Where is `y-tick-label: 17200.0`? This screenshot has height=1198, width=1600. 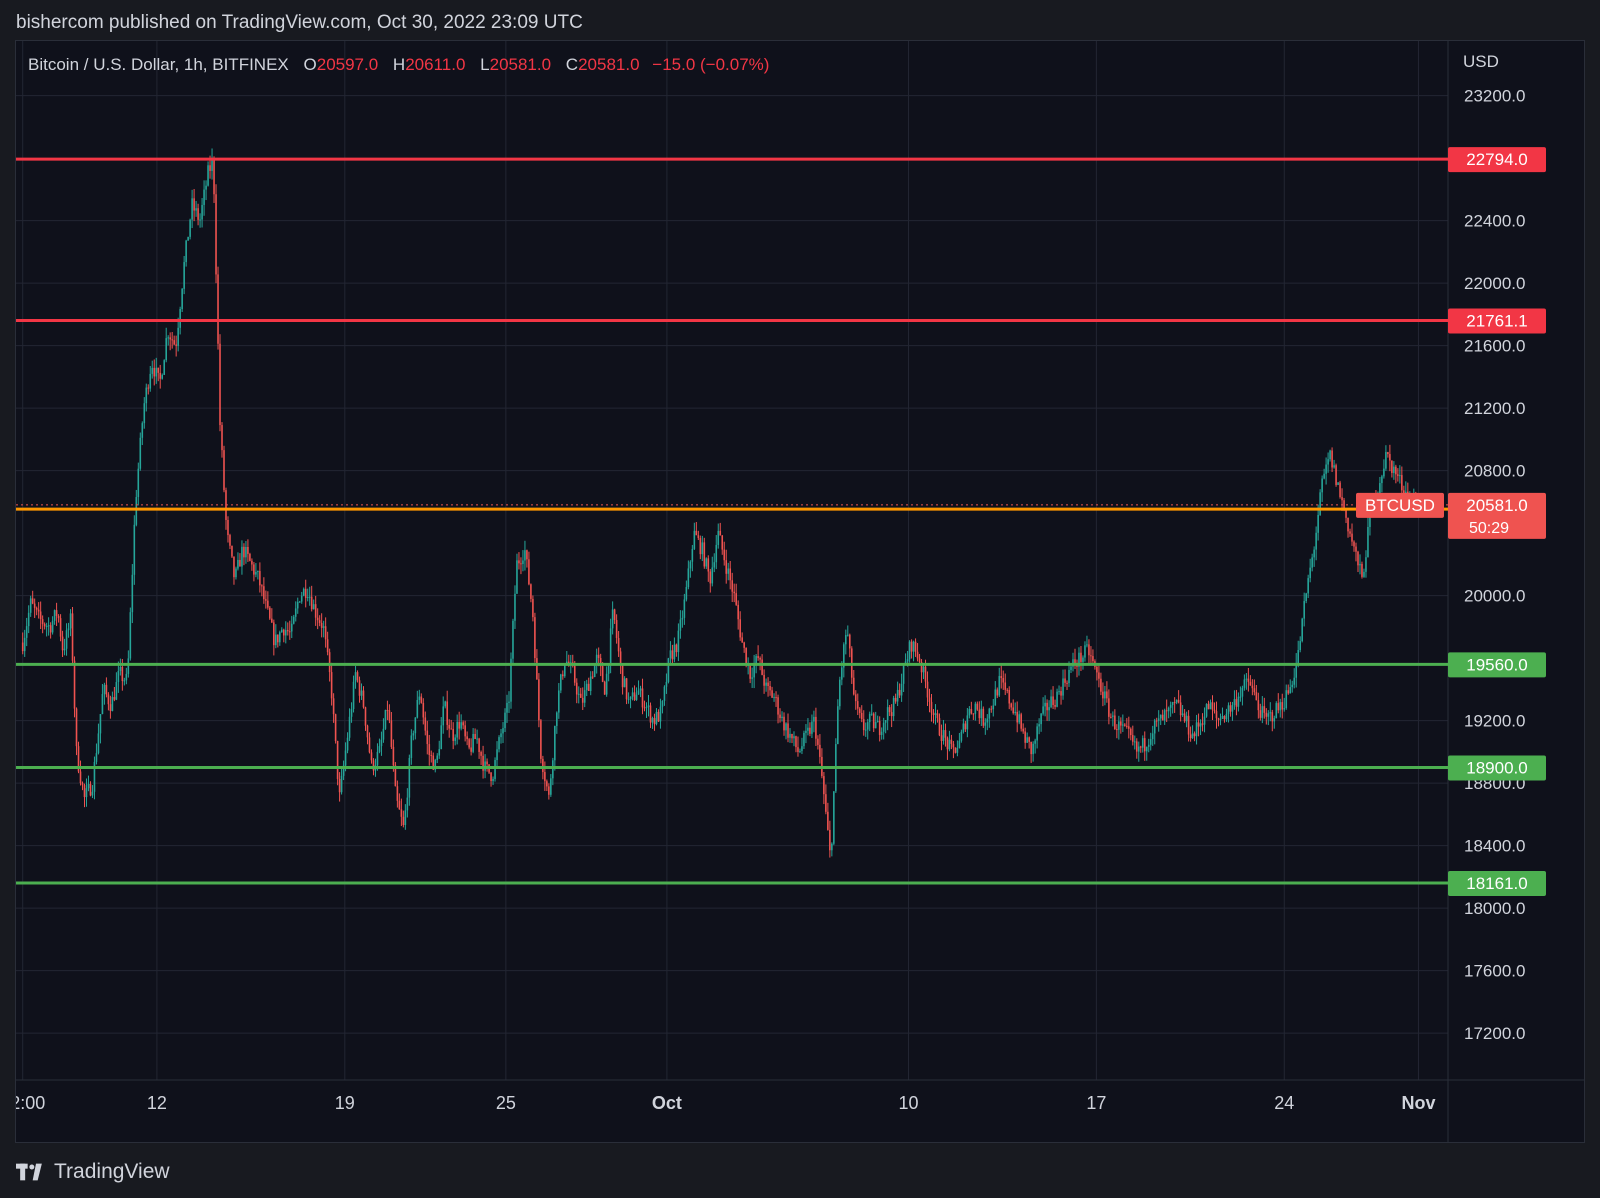
y-tick-label: 17200.0 is located at coordinates (1494, 1033).